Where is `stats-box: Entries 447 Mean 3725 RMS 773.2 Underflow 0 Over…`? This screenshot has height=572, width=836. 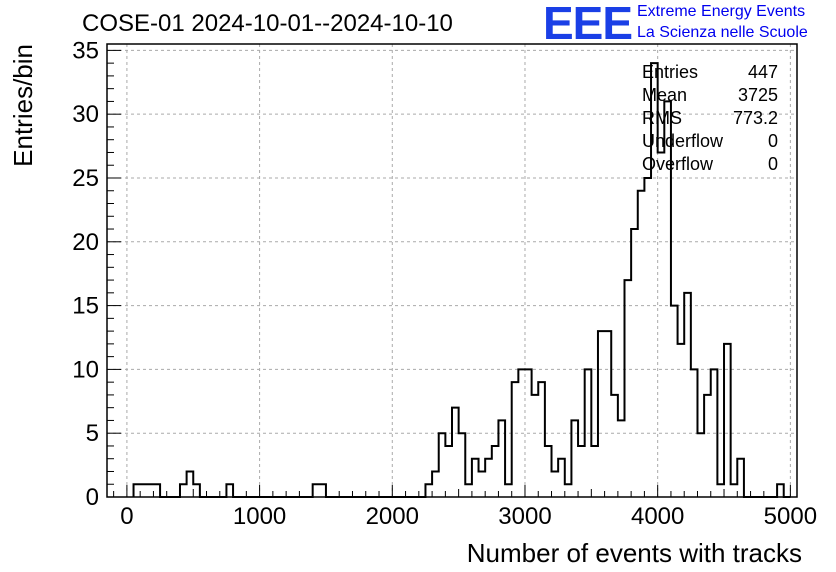 stats-box: Entries 447 Mean 3725 RMS 773.2 Underflow 0 Over… is located at coordinates (710, 118).